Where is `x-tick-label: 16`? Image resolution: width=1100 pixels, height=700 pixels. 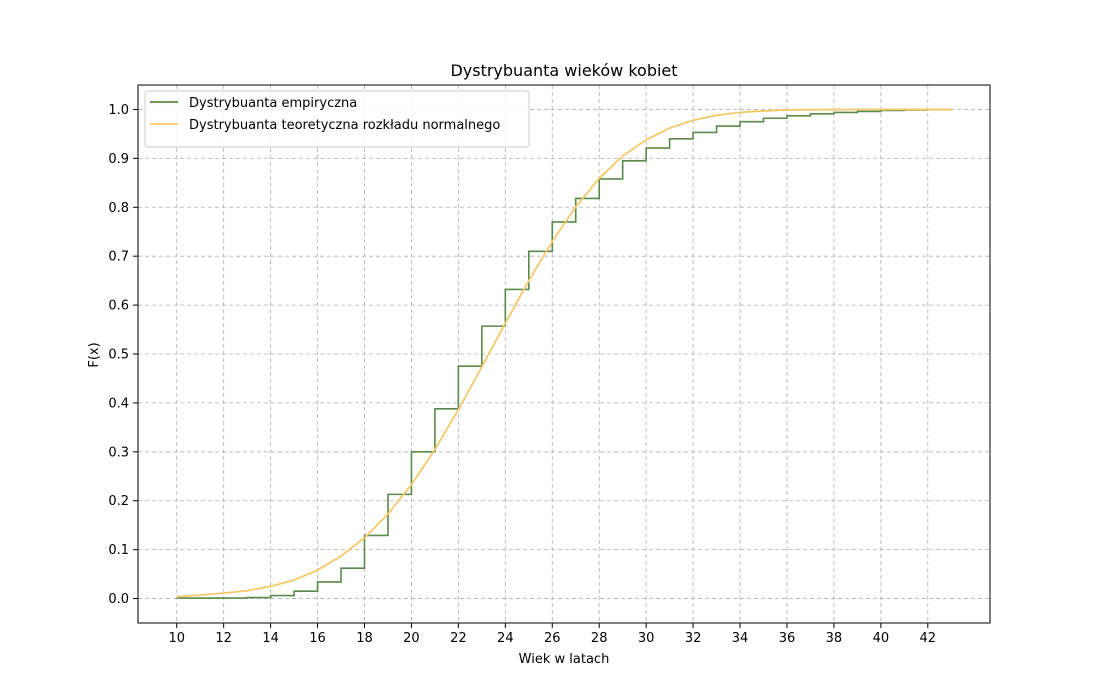
x-tick-label: 16 is located at coordinates (317, 638).